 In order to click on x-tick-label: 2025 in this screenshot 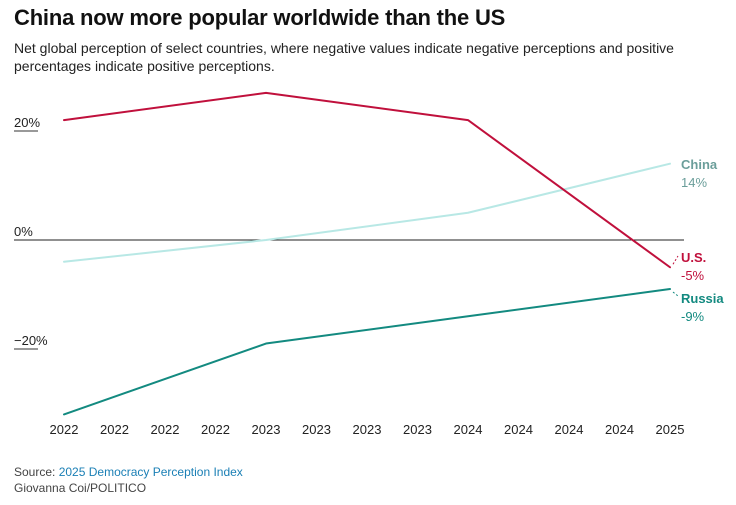, I will do `click(670, 429)`.